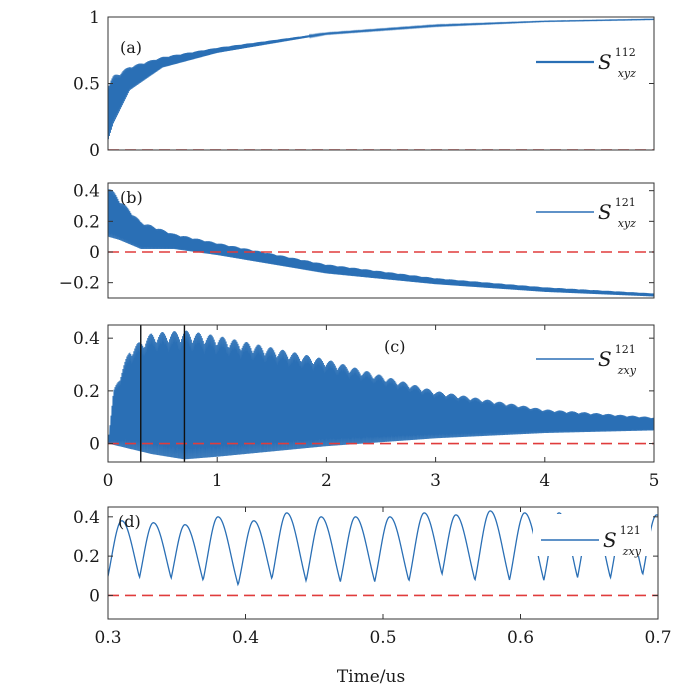  Describe the element at coordinates (131, 197) in the screenshot. I see `panel-label: (b)` at that location.